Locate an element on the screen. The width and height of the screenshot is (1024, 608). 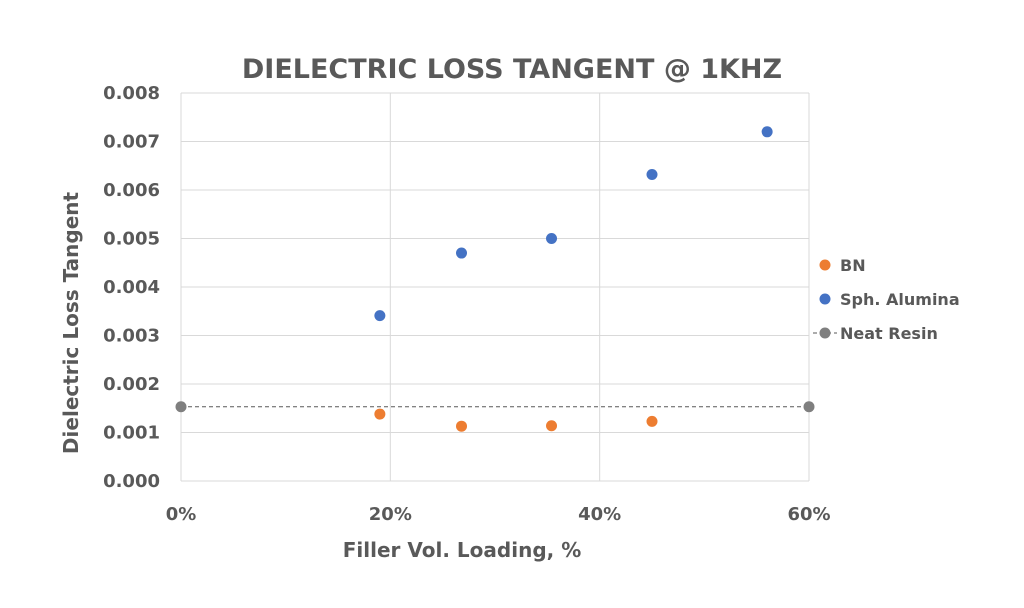
legend-label: Neat Resin is located at coordinates (889, 333).